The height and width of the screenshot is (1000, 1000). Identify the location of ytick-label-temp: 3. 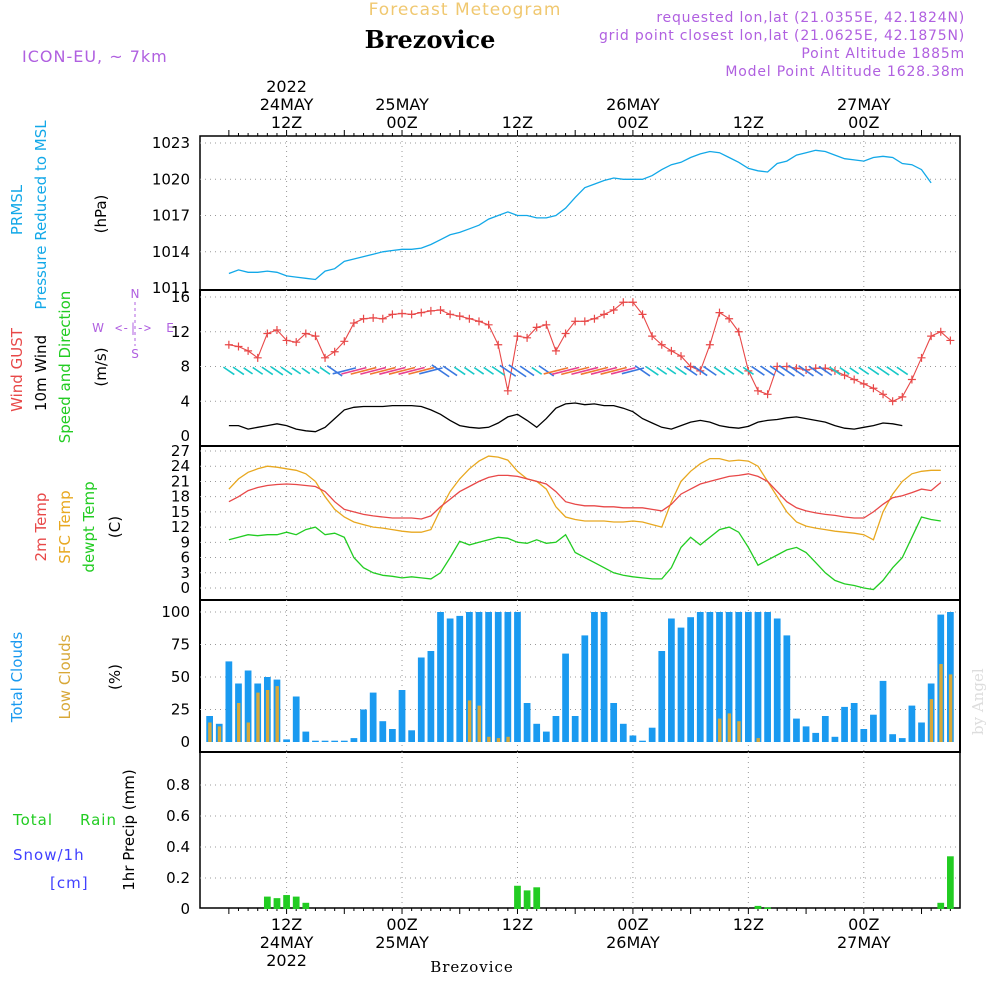
(185, 573).